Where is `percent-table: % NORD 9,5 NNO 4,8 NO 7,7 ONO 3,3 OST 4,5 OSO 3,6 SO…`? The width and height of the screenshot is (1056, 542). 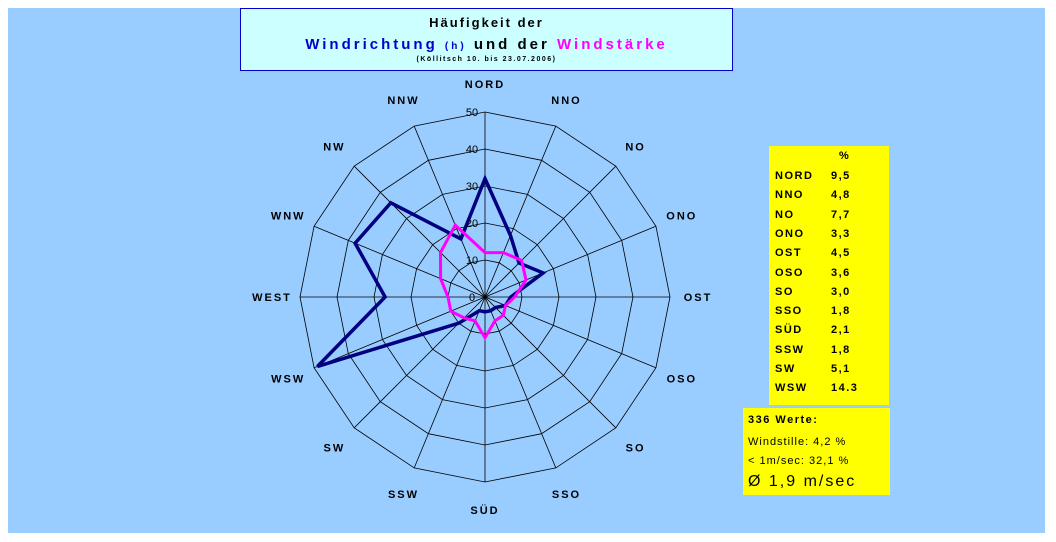
percent-table: % NORD 9,5 NNO 4,8 NO 7,7 ONO 3,3 OST 4,5 OSO 3,6 SO… is located at coordinates (829, 275).